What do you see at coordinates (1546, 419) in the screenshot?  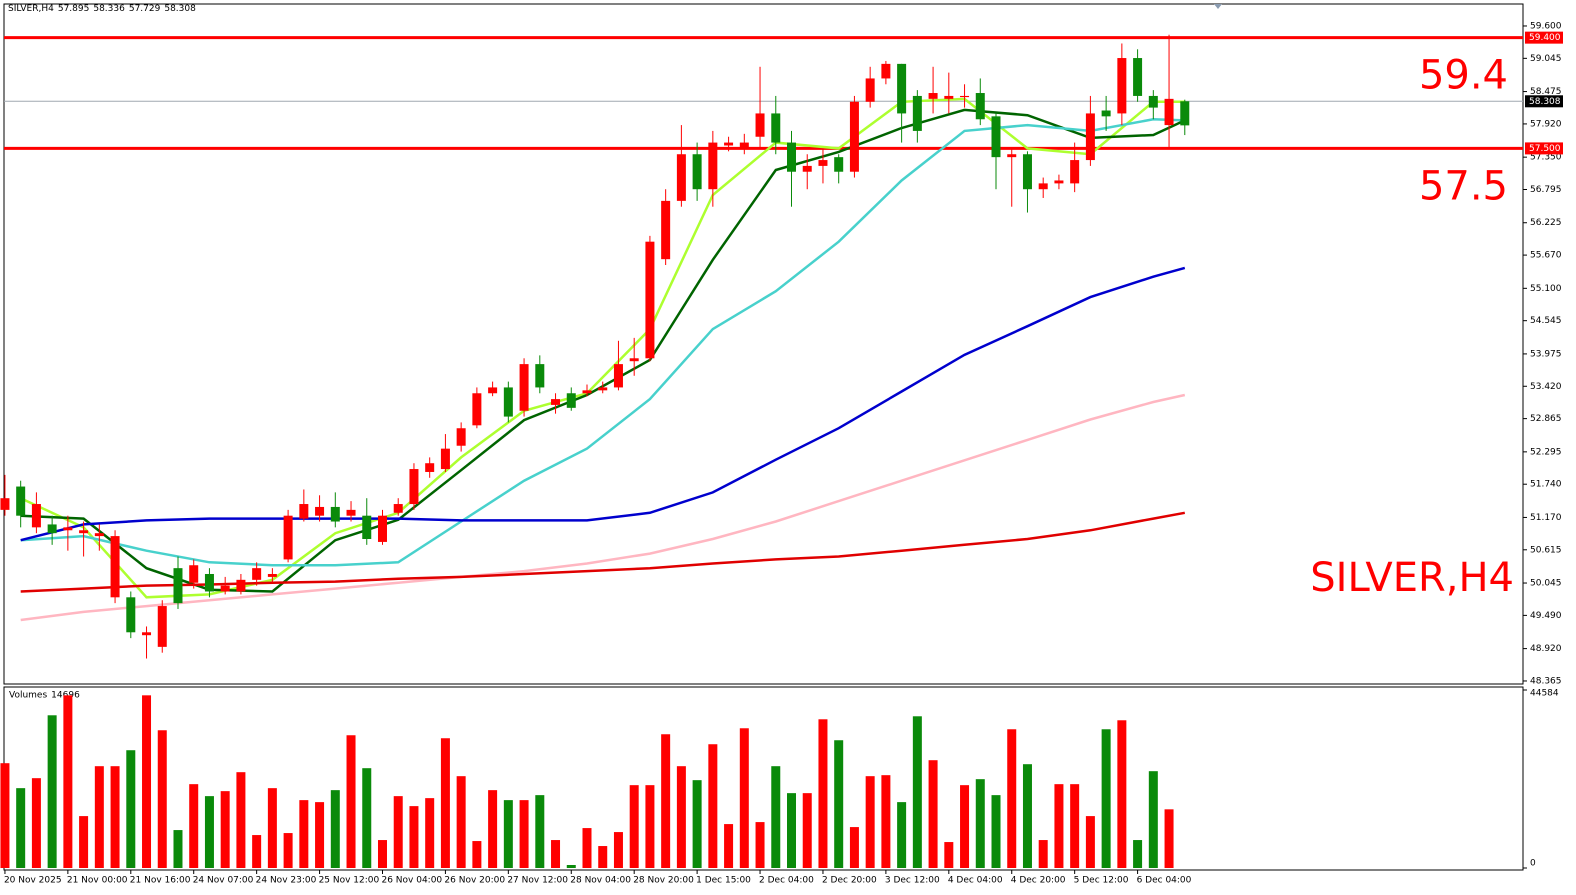 I see `y-tick-label: 52.865` at bounding box center [1546, 419].